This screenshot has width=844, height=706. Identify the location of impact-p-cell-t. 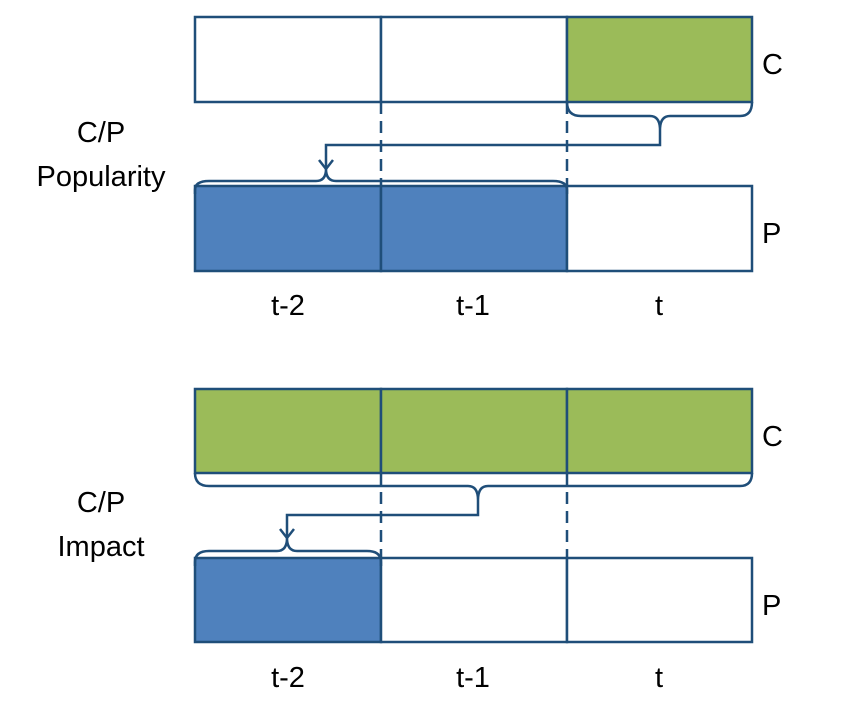
(659, 600).